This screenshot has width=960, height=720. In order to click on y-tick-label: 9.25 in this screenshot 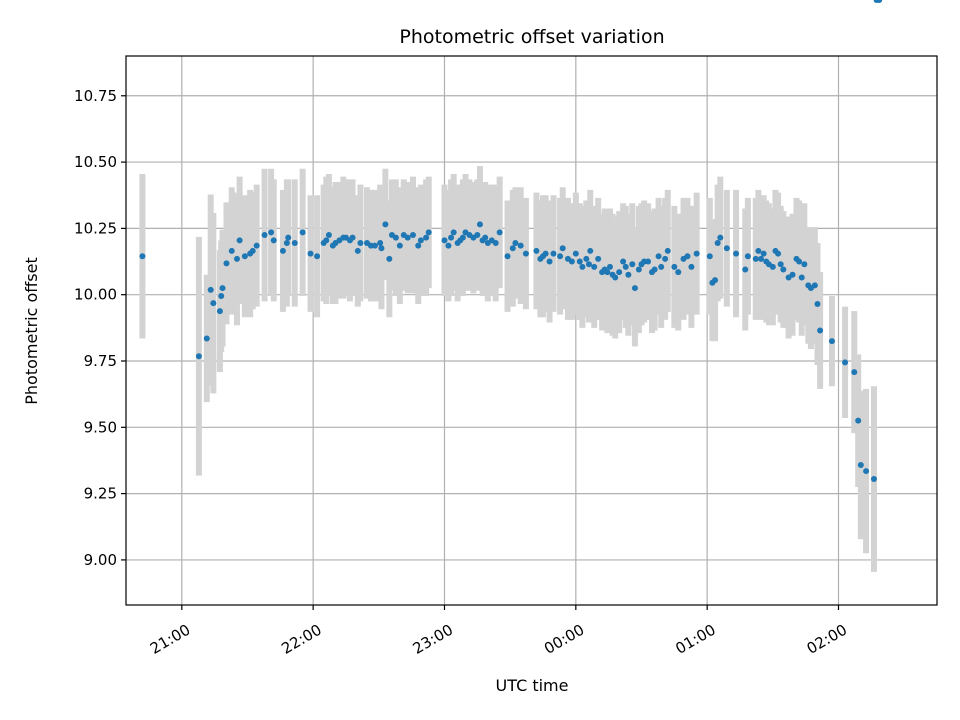, I will do `click(100, 494)`.